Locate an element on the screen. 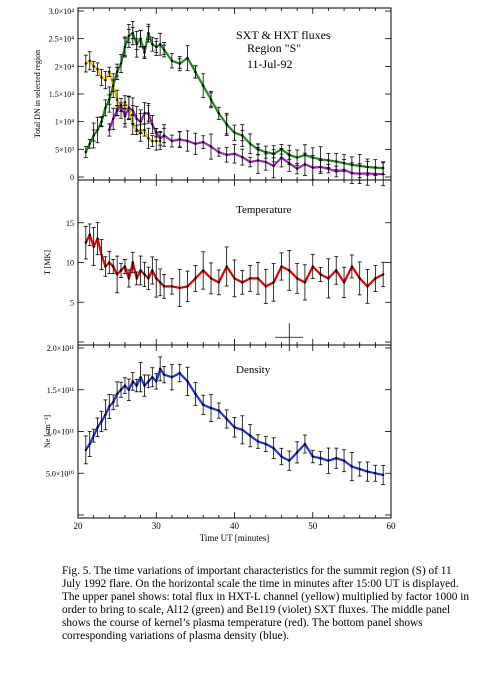 The height and width of the screenshot is (678, 483). y-tick-label: 2×10⁴ is located at coordinates (65, 66).